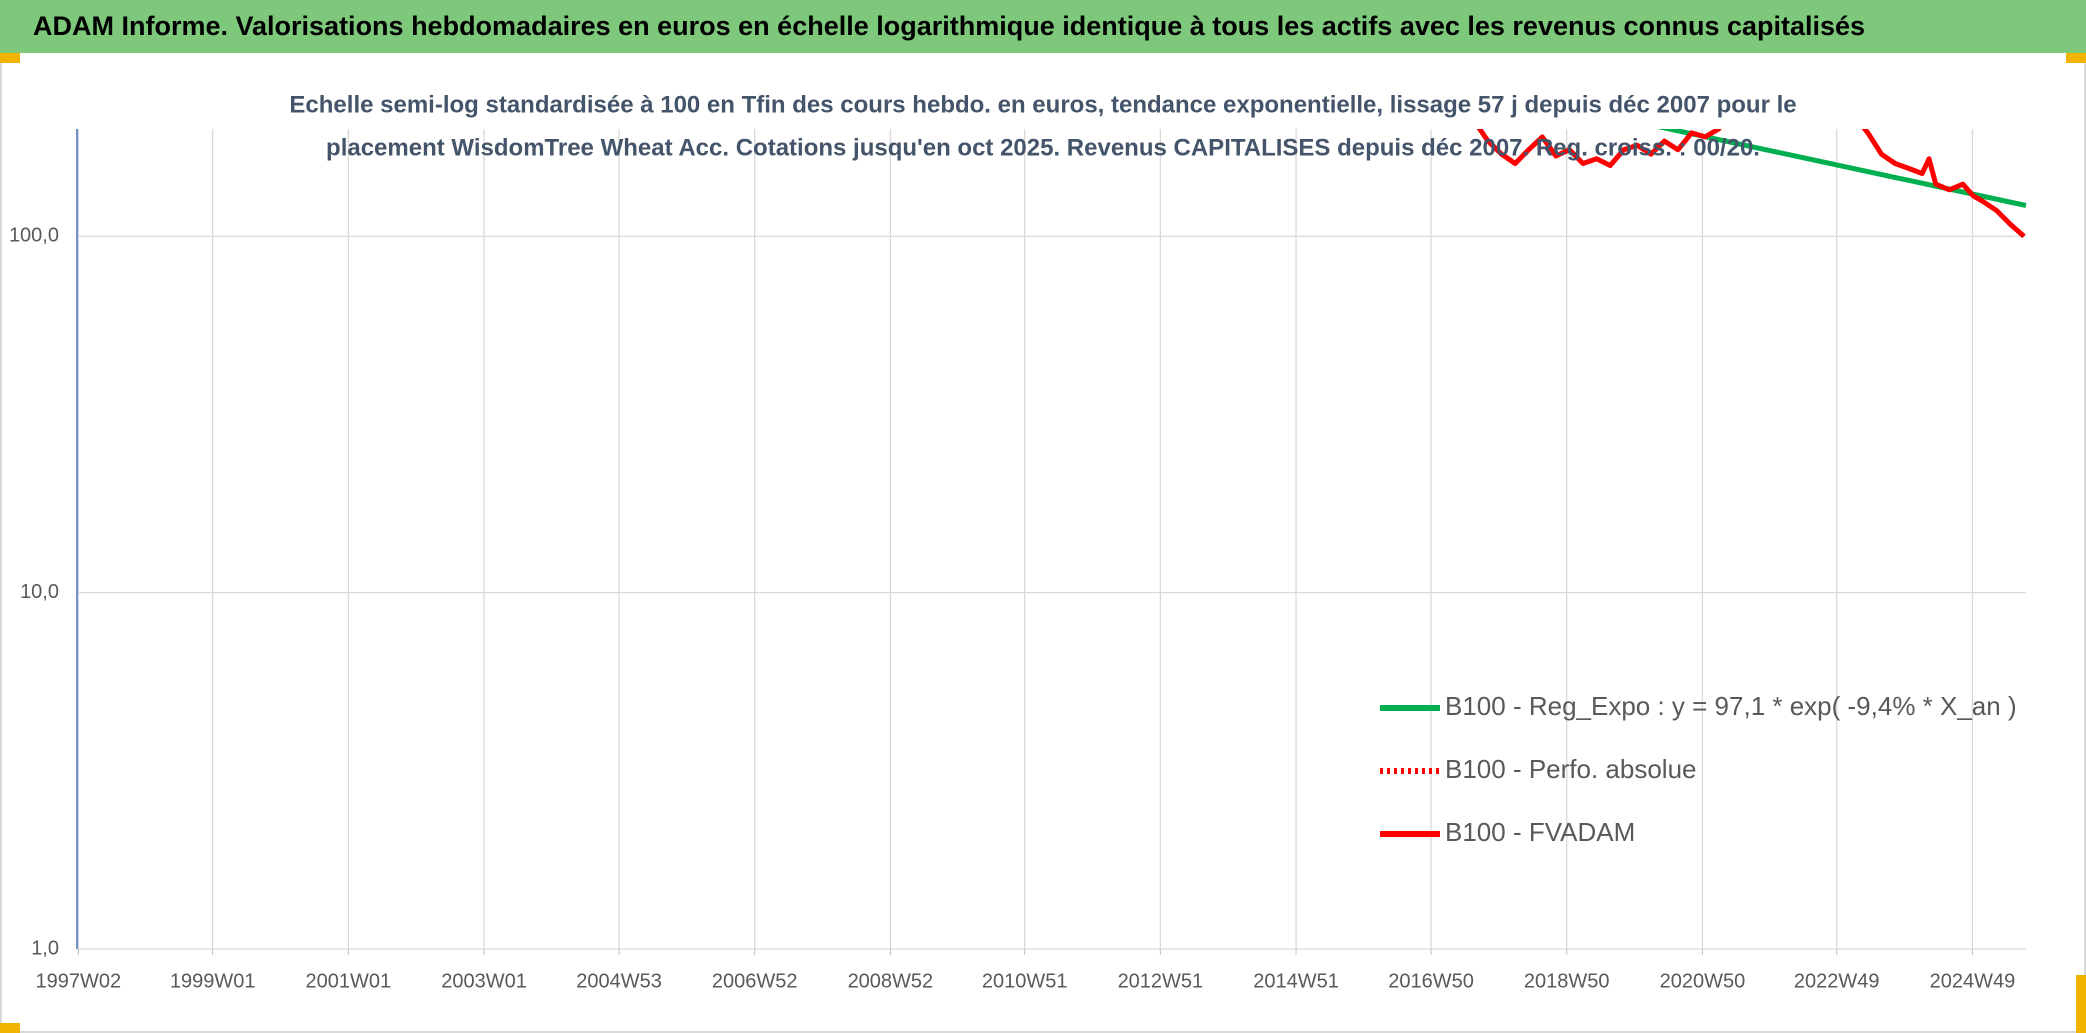  What do you see at coordinates (484, 981) in the screenshot?
I see `x-tick-label: 2003W01` at bounding box center [484, 981].